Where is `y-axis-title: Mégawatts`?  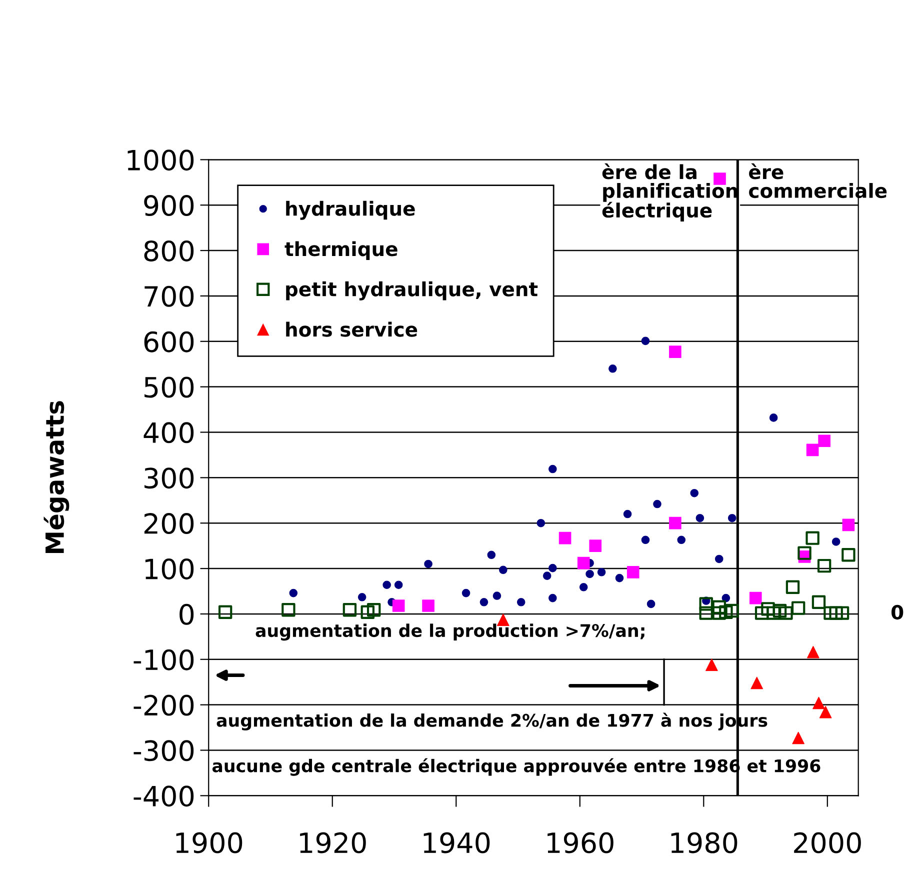 y-axis-title: Mégawatts is located at coordinates (57, 477).